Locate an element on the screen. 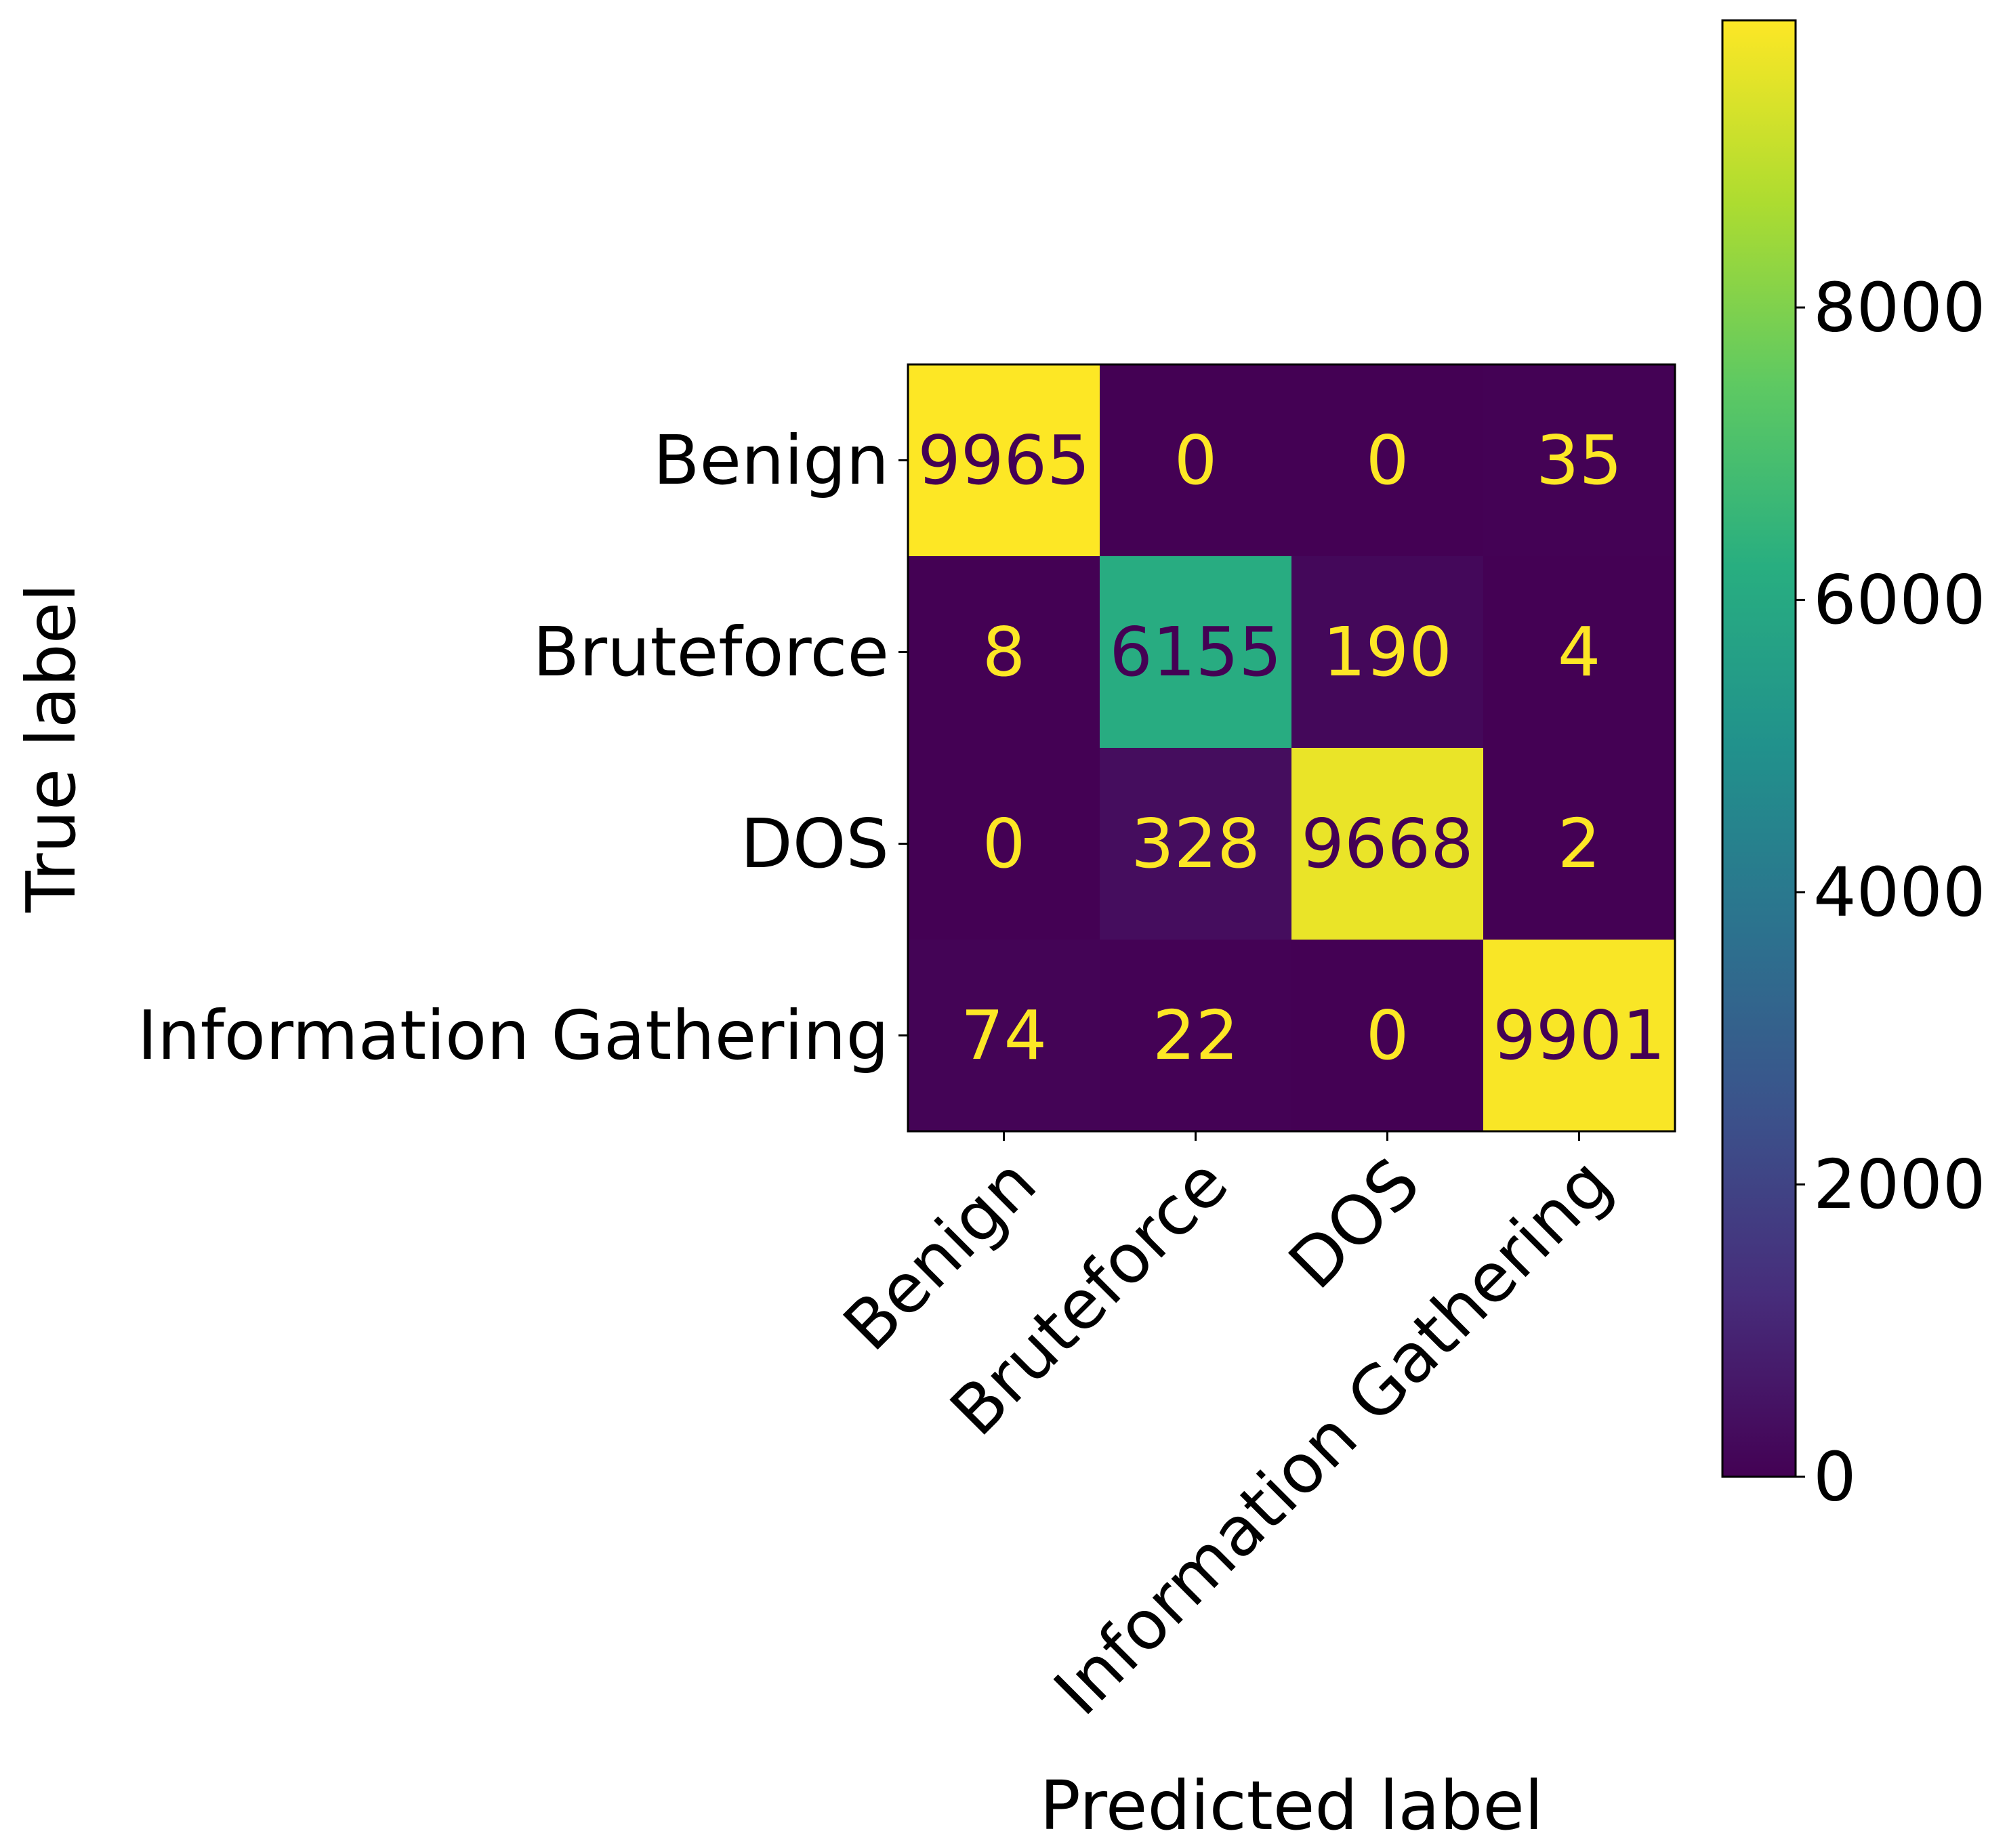 Image resolution: width=2007 pixels, height=1848 pixels. colorbar-tick-label: 6000 is located at coordinates (1899, 599).